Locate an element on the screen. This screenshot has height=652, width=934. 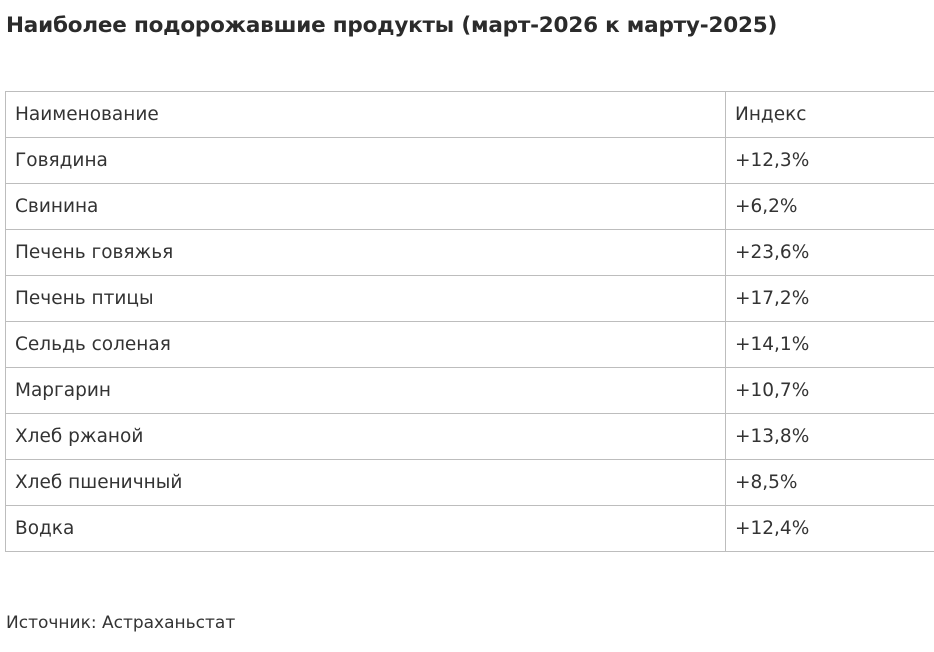
table-header-row: Наименование Индекс is located at coordinates (469, 114).